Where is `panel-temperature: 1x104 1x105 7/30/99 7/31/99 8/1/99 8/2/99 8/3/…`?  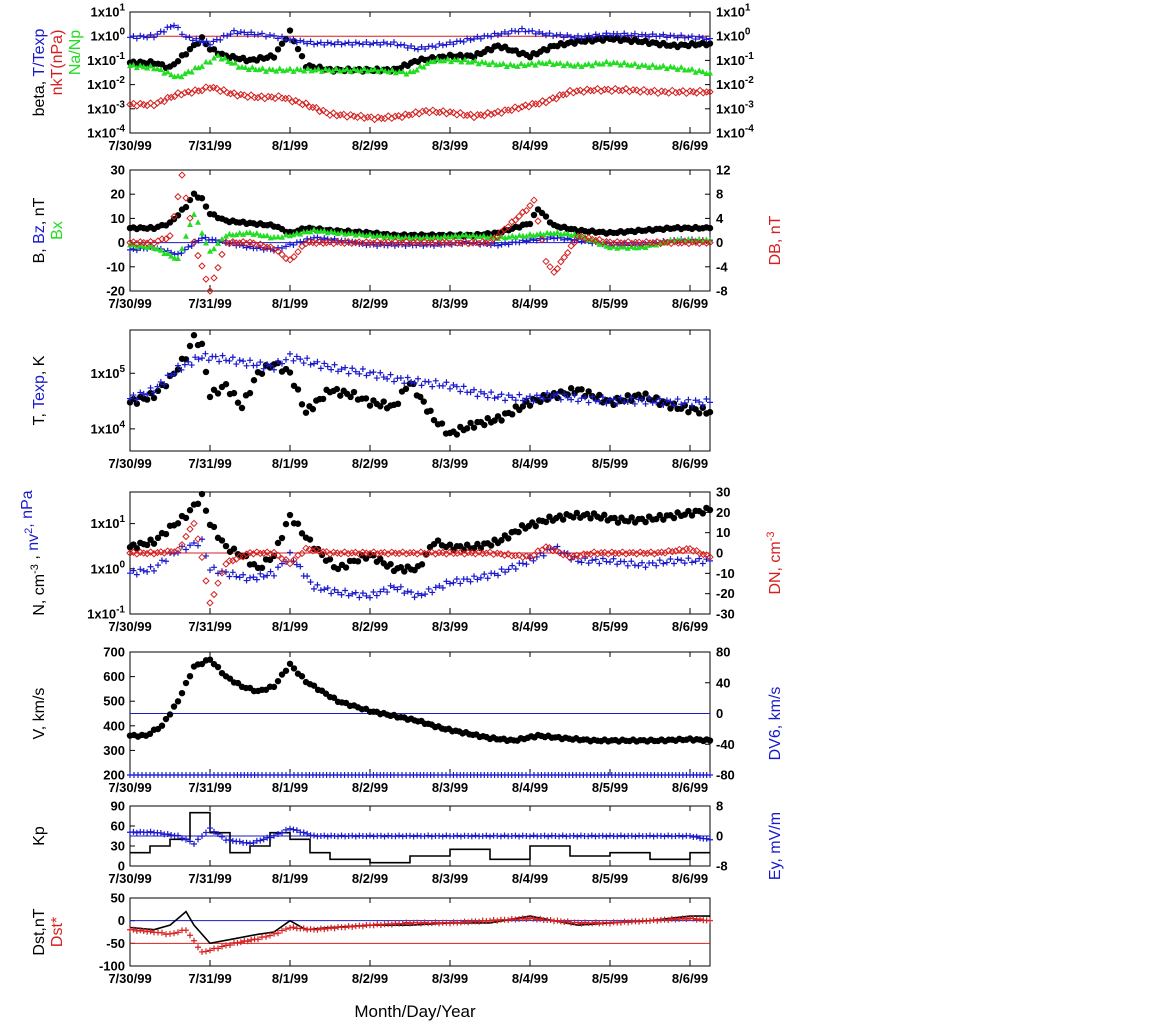 panel-temperature: 1x104 1x105 7/30/99 7/31/99 8/1/99 8/2/99 8/3/… is located at coordinates (372, 400).